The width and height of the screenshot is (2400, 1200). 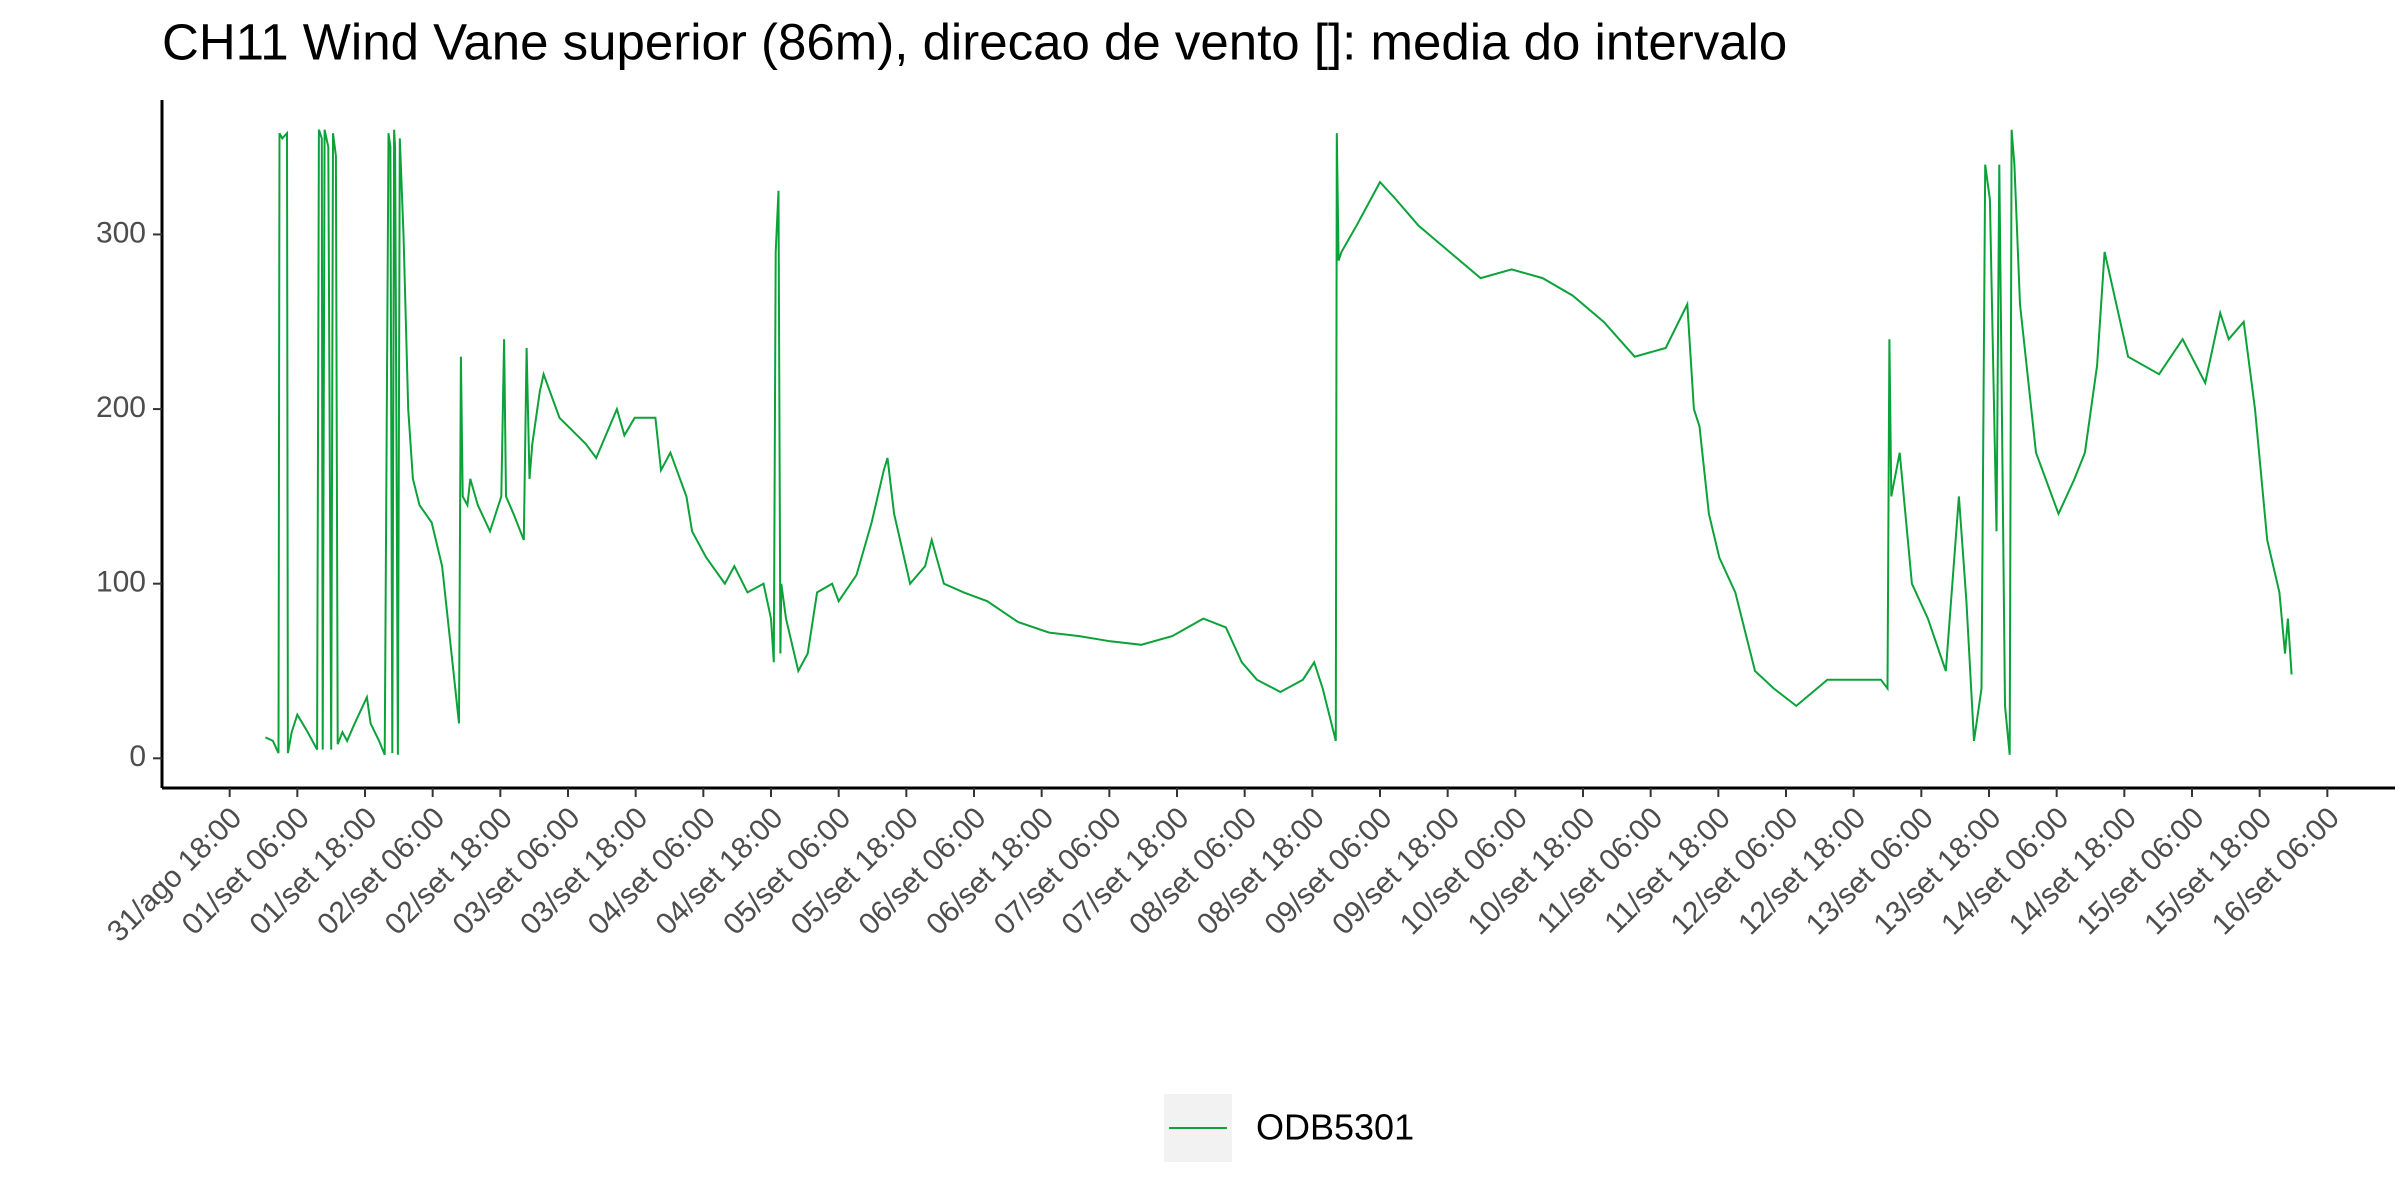 What do you see at coordinates (121, 232) in the screenshot?
I see `y-tick-label: 300` at bounding box center [121, 232].